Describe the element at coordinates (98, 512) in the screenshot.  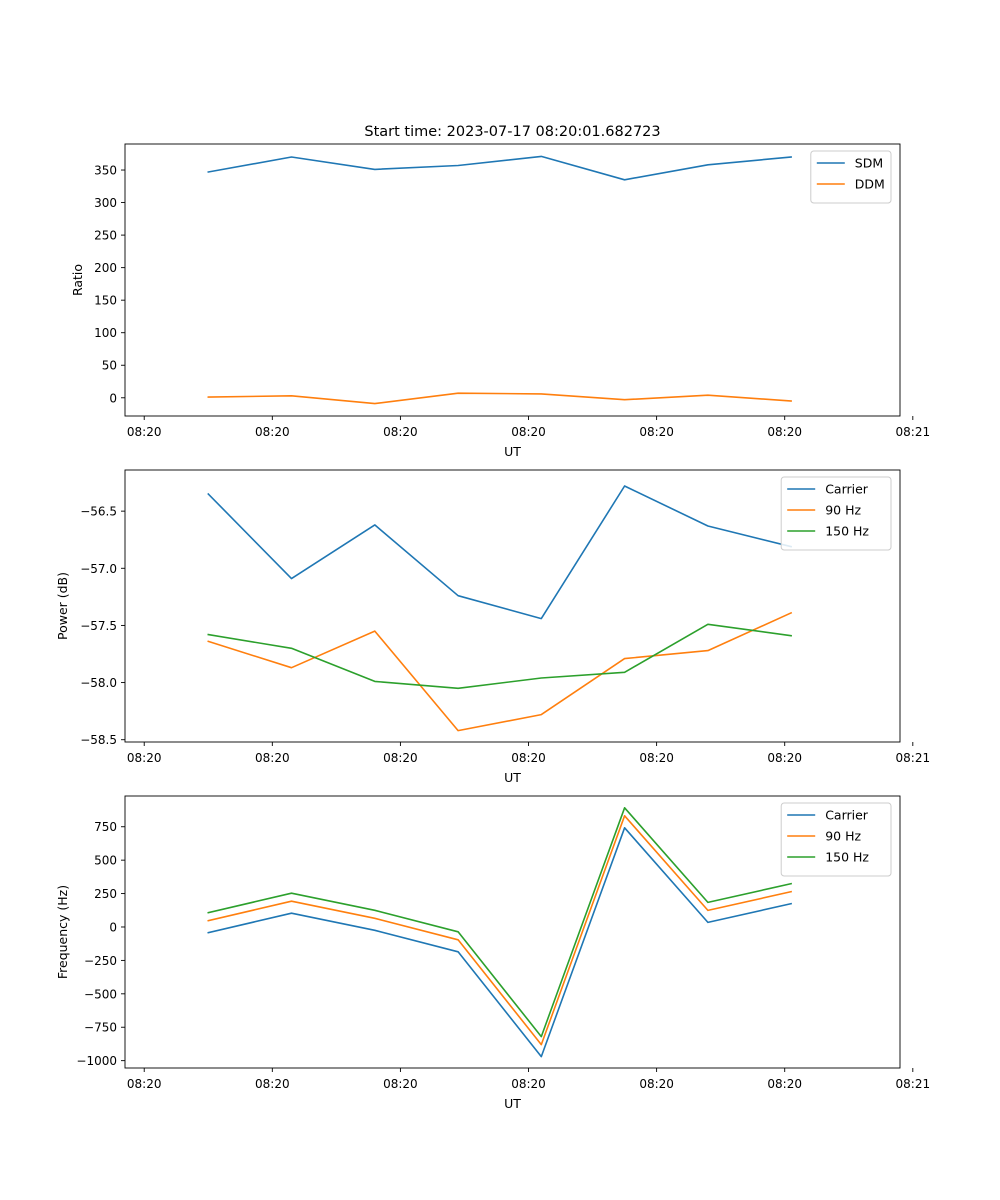
I see `power-y-tick-label: −56.5` at that location.